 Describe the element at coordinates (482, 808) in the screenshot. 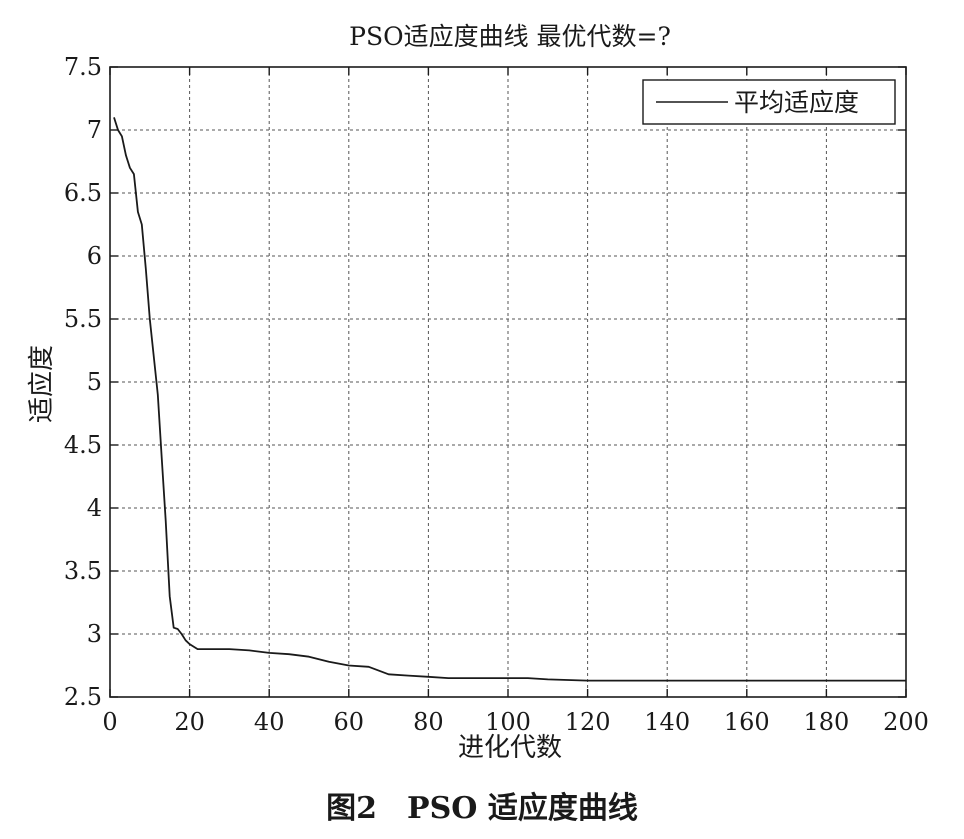

I see `figure-caption: 图2 PSO 适应度曲线` at that location.